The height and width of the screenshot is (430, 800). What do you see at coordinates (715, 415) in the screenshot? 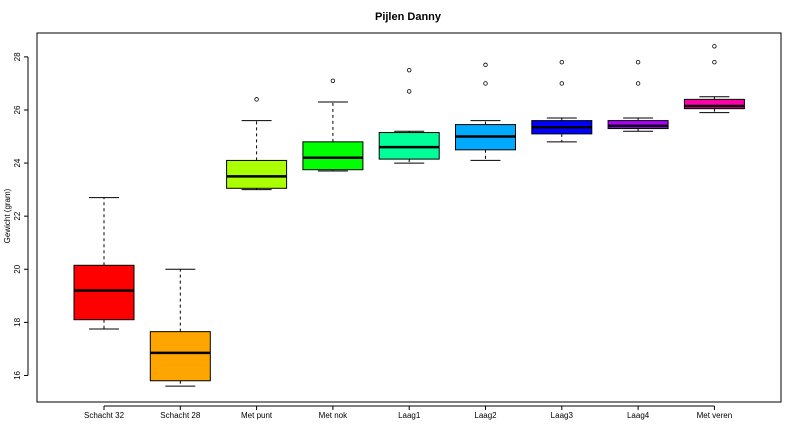
I see `x-tick-label: Met veren` at bounding box center [715, 415].